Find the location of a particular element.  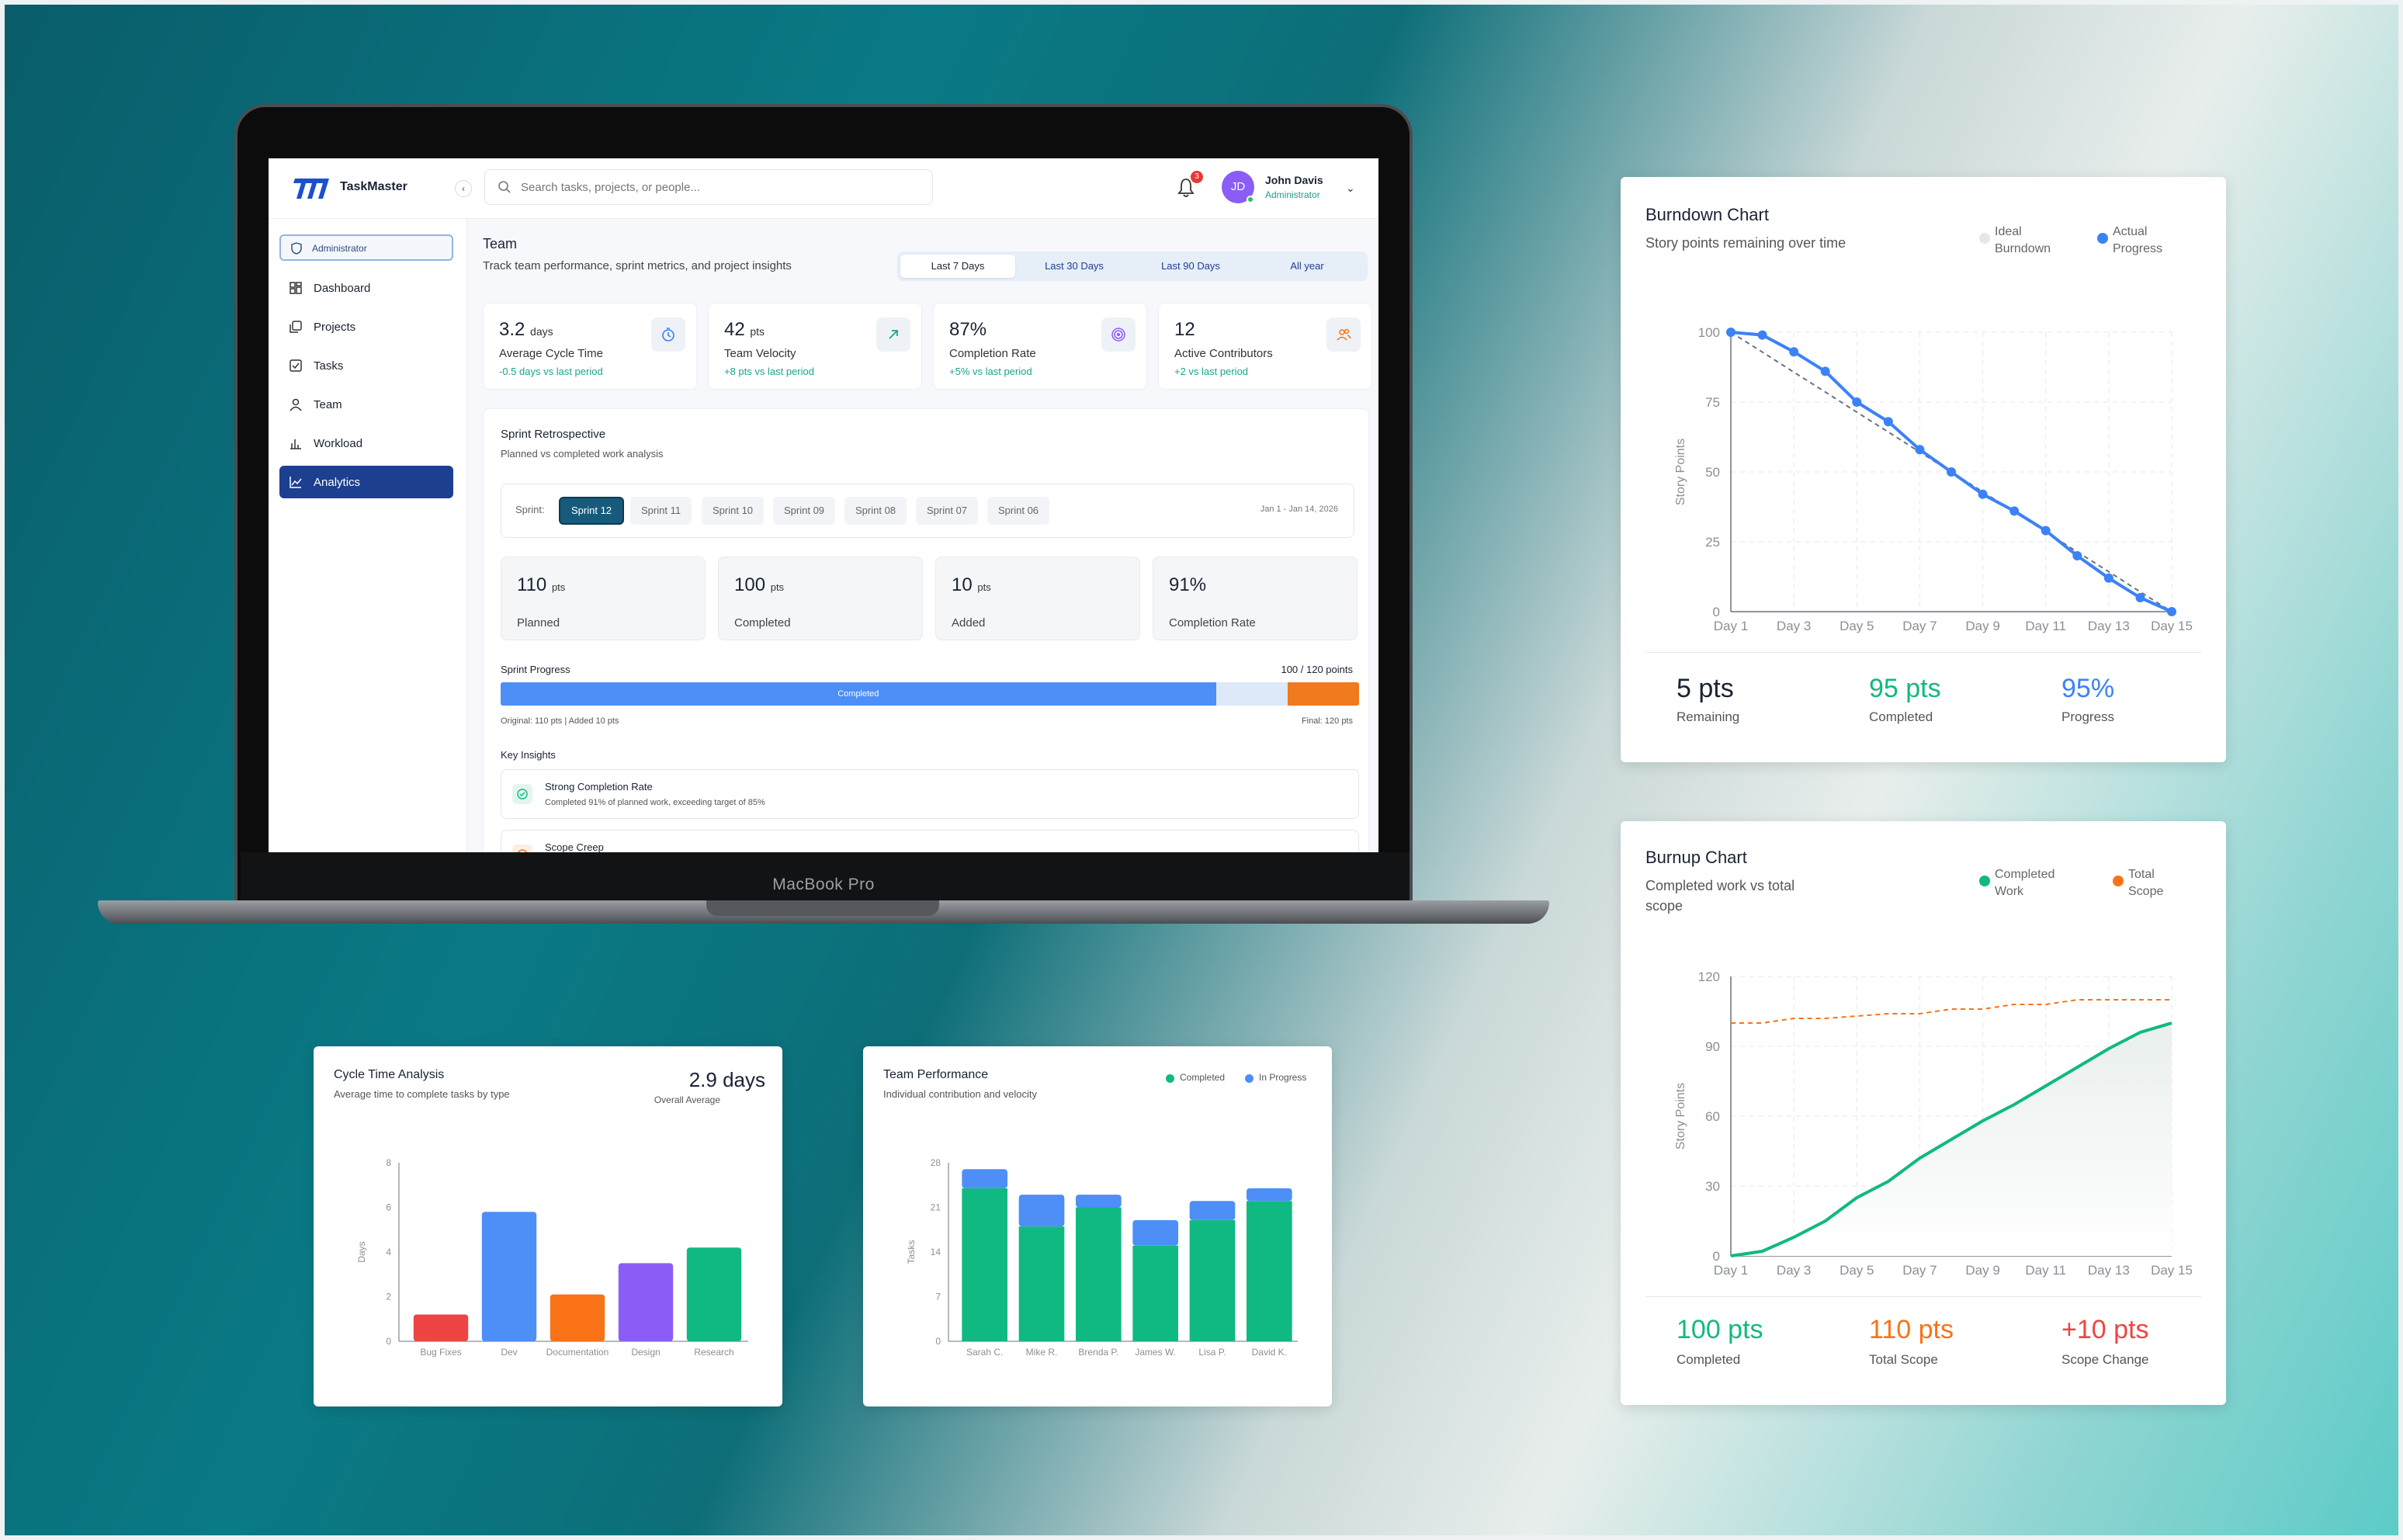

sprint-chip-09: Sprint 09 is located at coordinates (804, 511).